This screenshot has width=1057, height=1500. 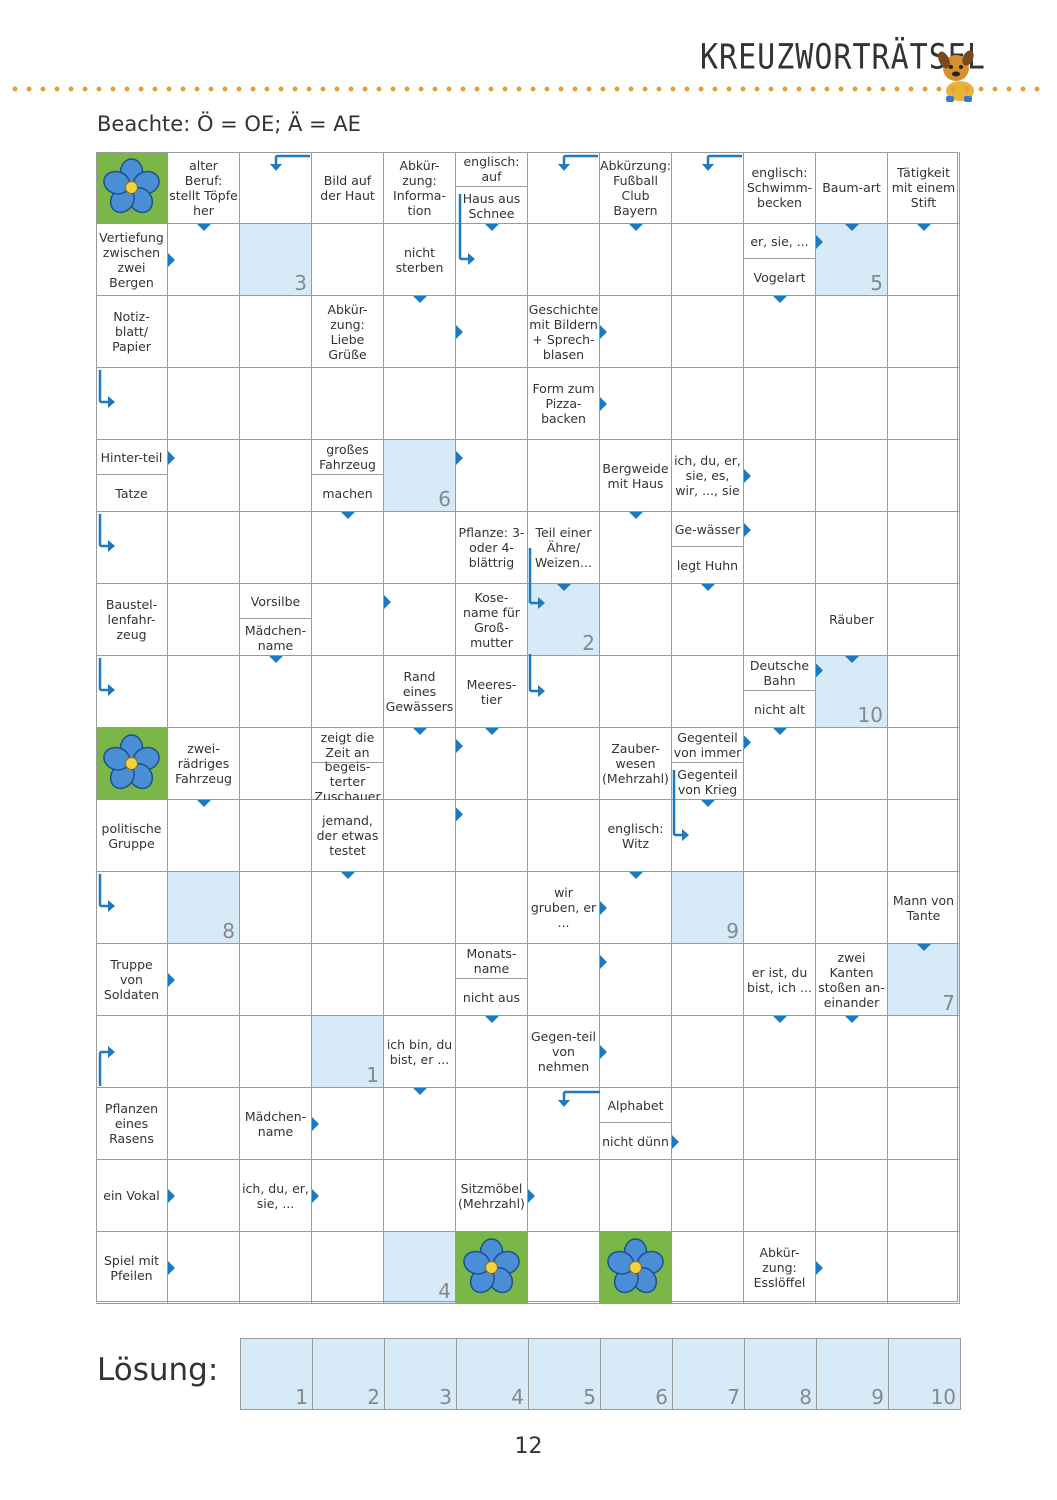 What do you see at coordinates (637, 1374) in the screenshot?
I see `solution-letter-box: 6` at bounding box center [637, 1374].